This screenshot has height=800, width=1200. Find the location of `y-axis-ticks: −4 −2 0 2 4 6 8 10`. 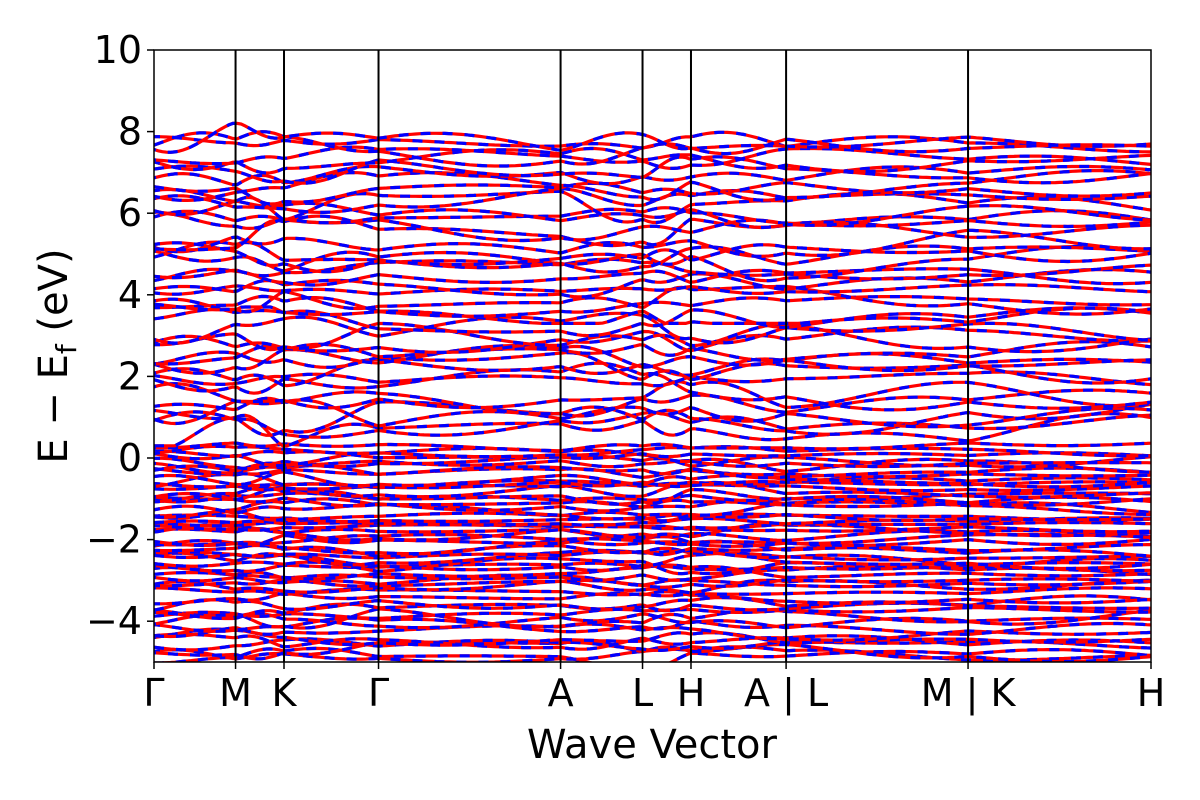

y-axis-ticks: −4 −2 0 2 4 6 8 10 is located at coordinates (120, 335).